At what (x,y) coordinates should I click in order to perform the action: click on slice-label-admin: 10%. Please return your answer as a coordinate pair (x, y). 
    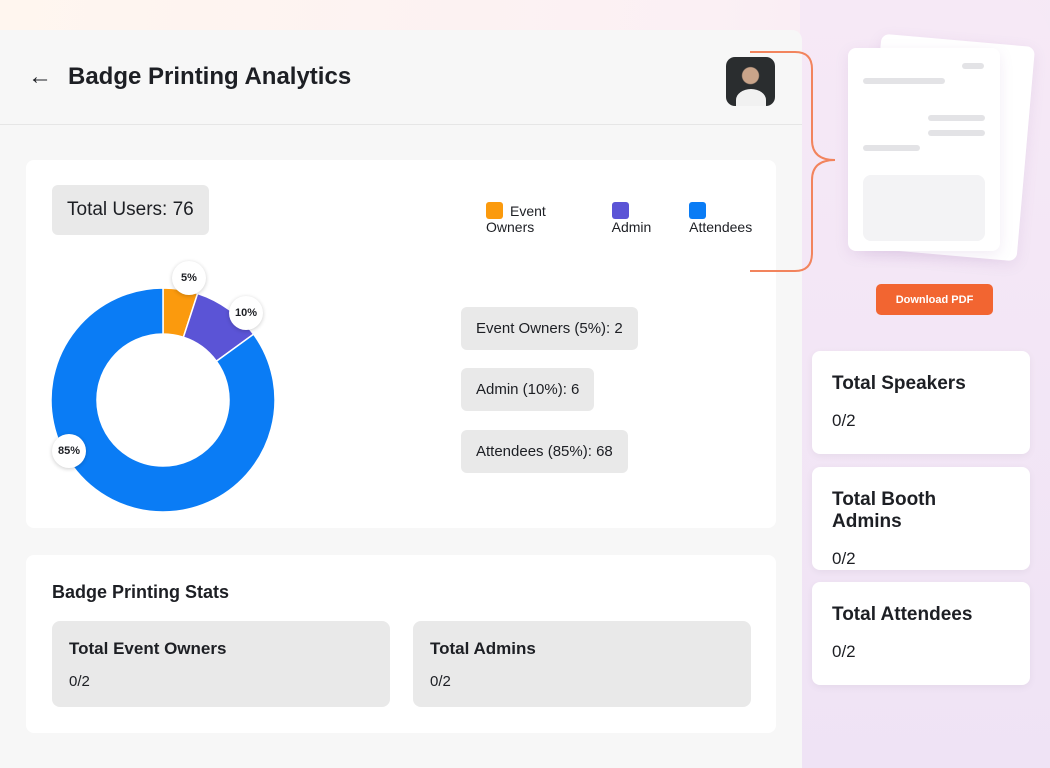
    Looking at the image, I should click on (246, 313).